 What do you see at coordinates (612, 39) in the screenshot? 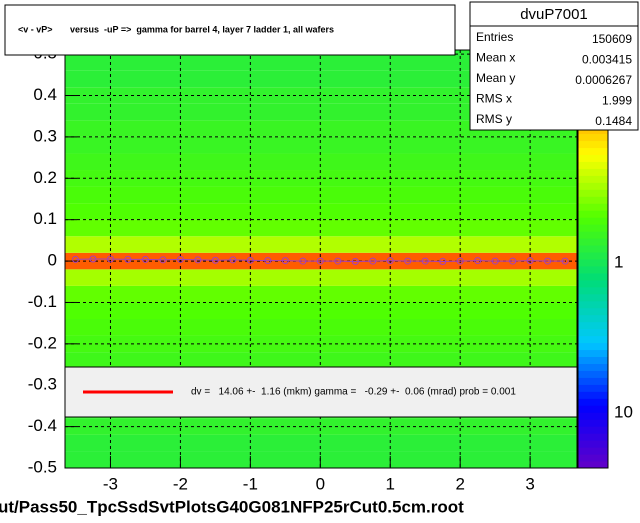
I see `stats-value: 150609` at bounding box center [612, 39].